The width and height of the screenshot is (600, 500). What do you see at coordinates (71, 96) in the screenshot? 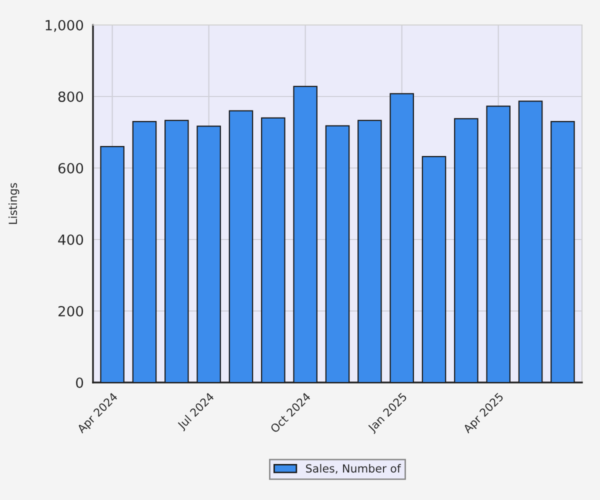
I see `y-tick-label: 800` at bounding box center [71, 96].